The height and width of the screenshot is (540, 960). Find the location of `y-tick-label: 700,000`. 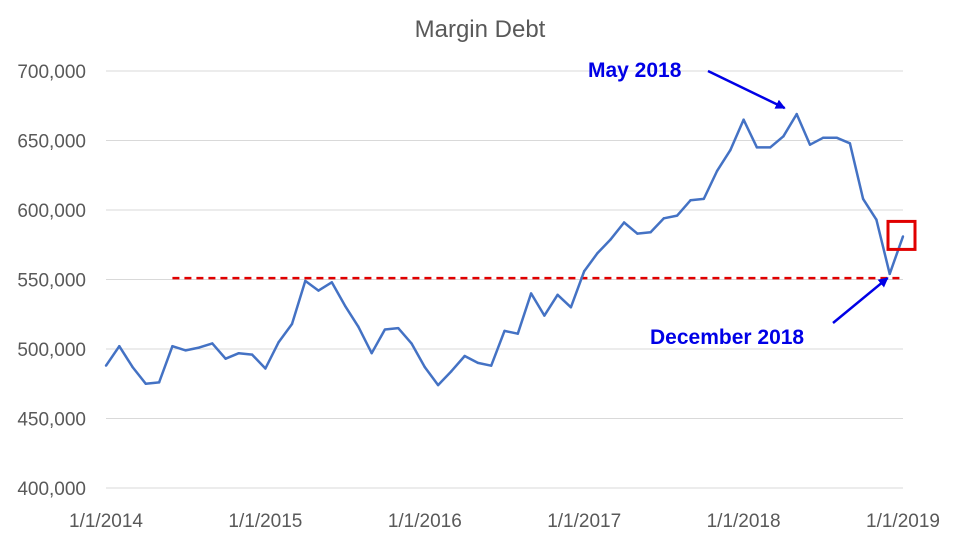

y-tick-label: 700,000 is located at coordinates (51, 72).